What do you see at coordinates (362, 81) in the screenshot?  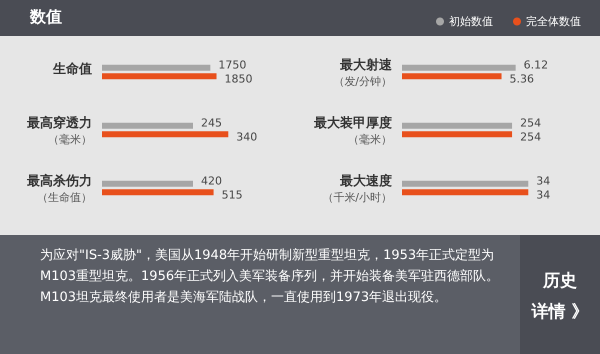 I see `text: （发/分钟）` at bounding box center [362, 81].